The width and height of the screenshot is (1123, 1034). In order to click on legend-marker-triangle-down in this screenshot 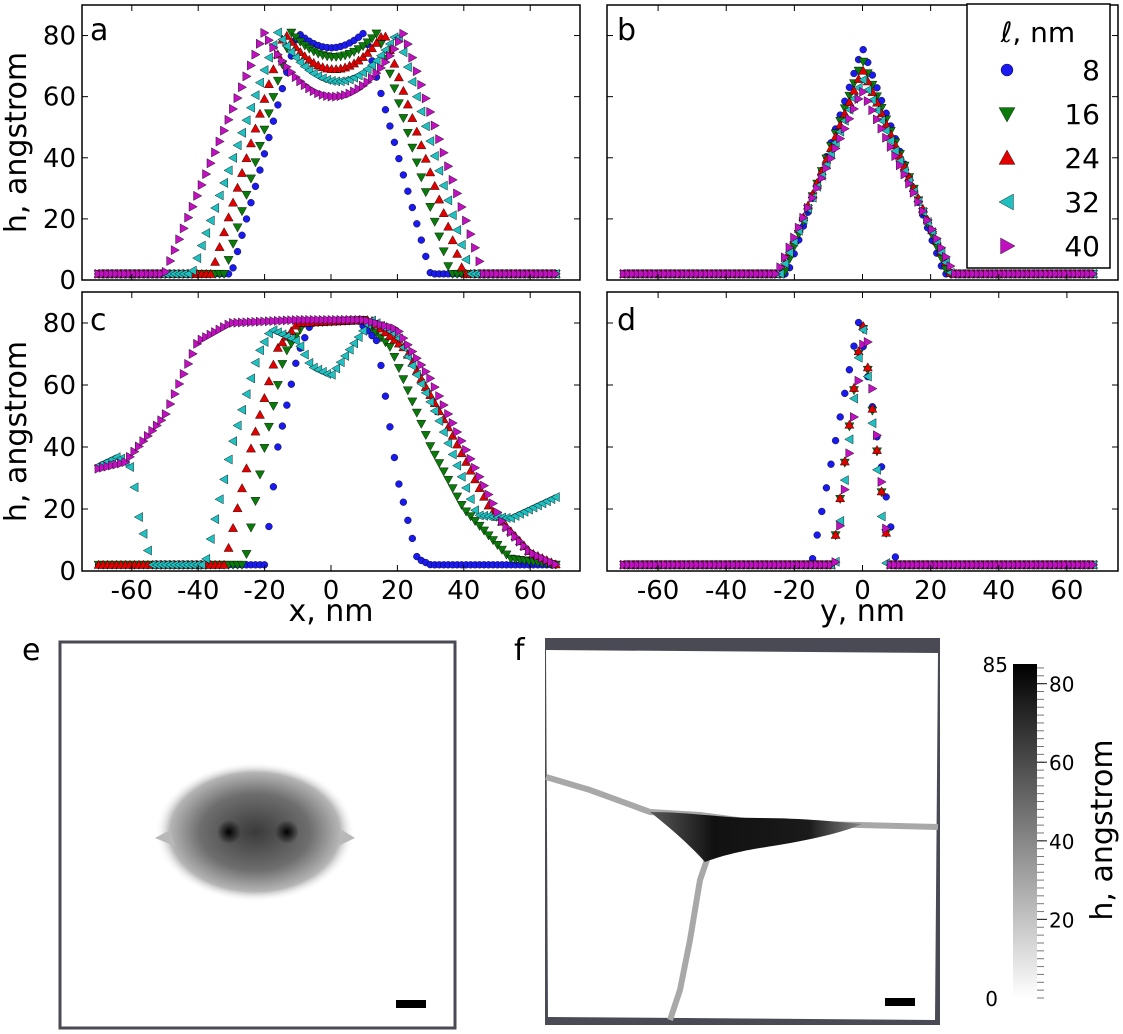, I will do `click(1007, 115)`.